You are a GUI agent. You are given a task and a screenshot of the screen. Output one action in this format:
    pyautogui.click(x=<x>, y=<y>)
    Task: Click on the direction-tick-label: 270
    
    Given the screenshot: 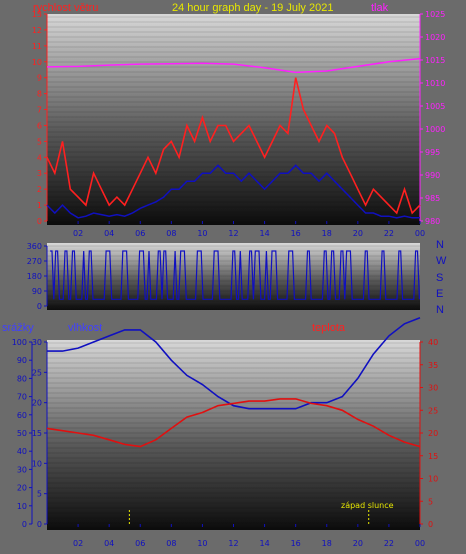 What is the action you would take?
    pyautogui.click(x=34, y=261)
    